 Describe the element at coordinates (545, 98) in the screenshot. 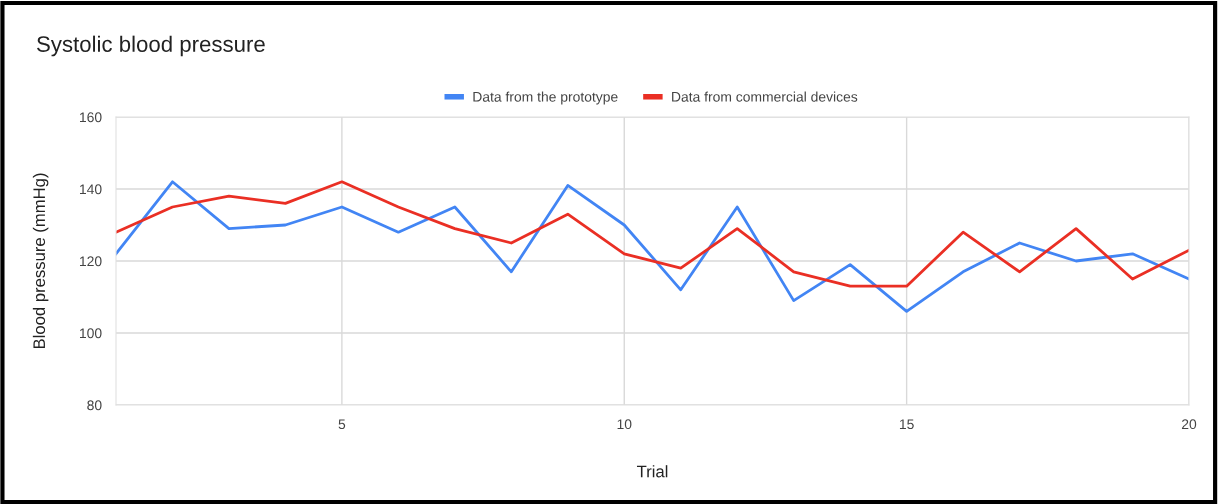

I see `legend-label: Data from the prototype` at that location.